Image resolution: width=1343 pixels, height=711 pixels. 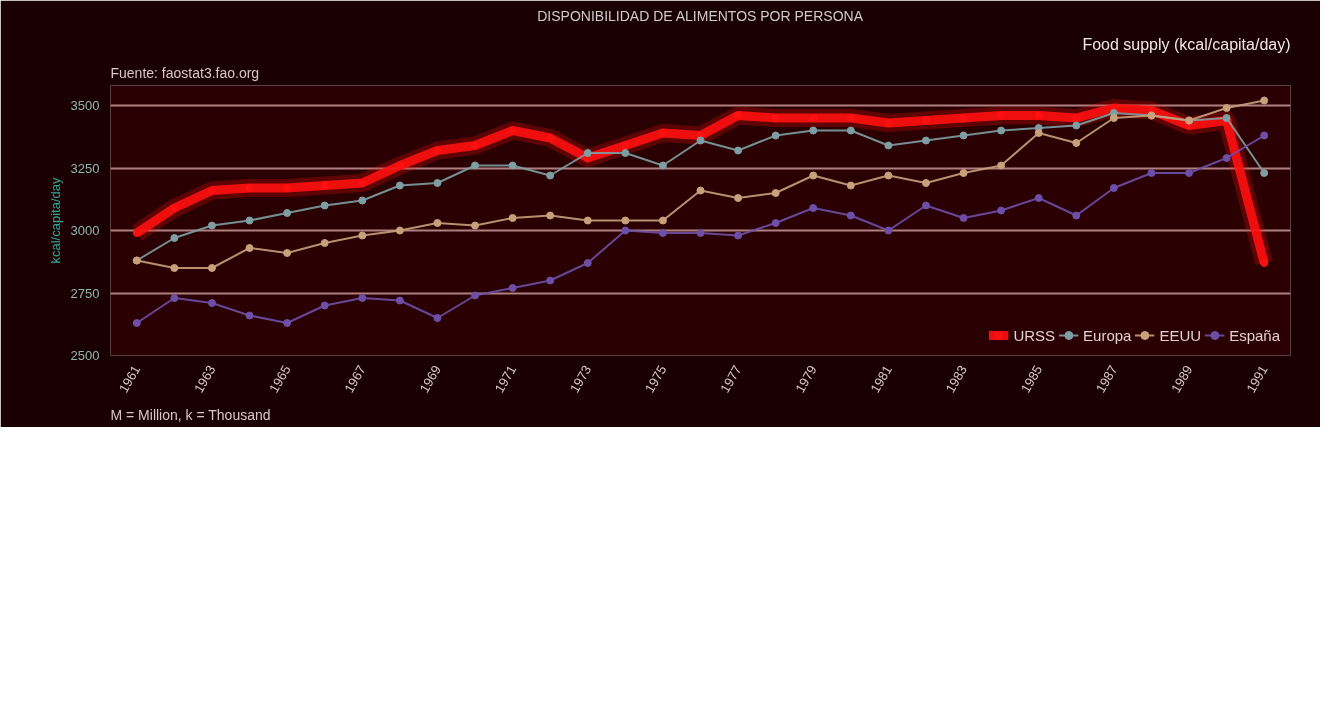 What do you see at coordinates (1186, 44) in the screenshot?
I see `chart-subtitle: Food supply (kcal/capita/day)` at bounding box center [1186, 44].